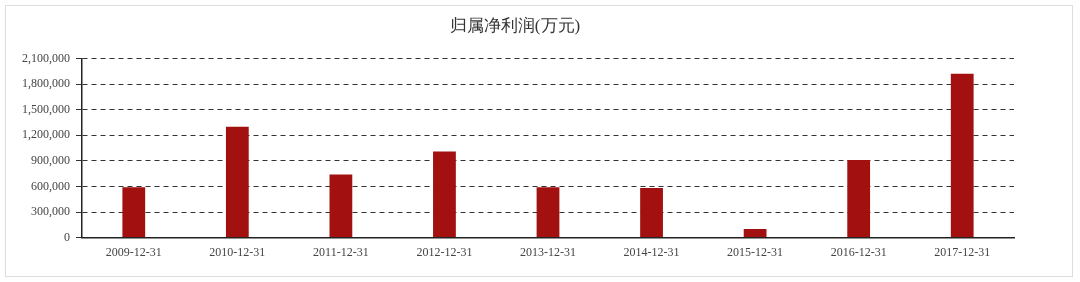  Describe the element at coordinates (341, 251) in the screenshot. I see `x-tick-label: 2011-12-31` at that location.